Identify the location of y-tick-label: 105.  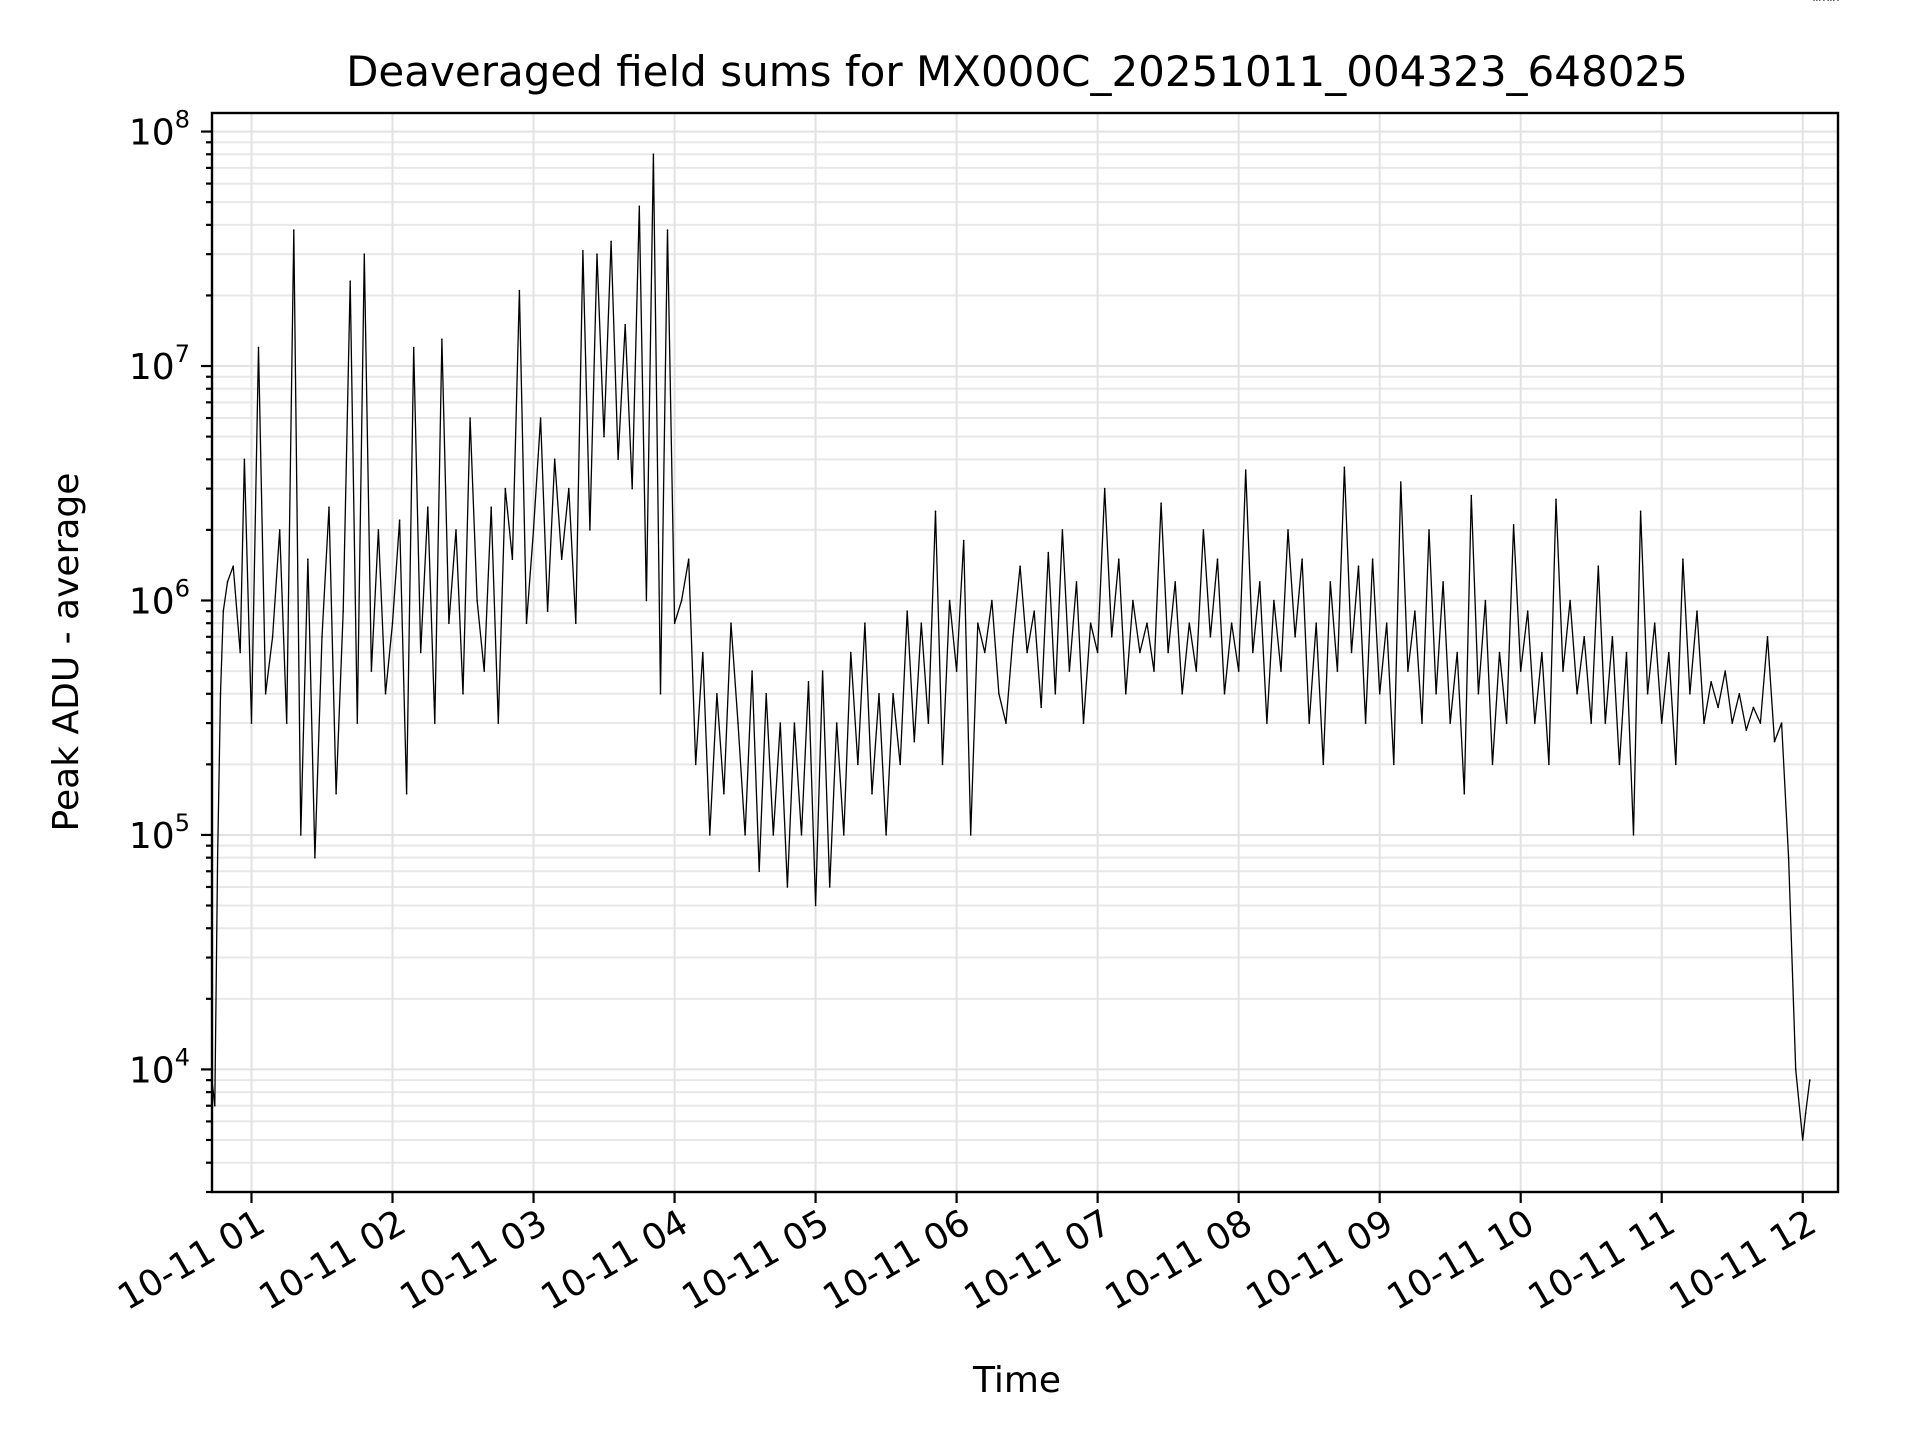
(159, 833).